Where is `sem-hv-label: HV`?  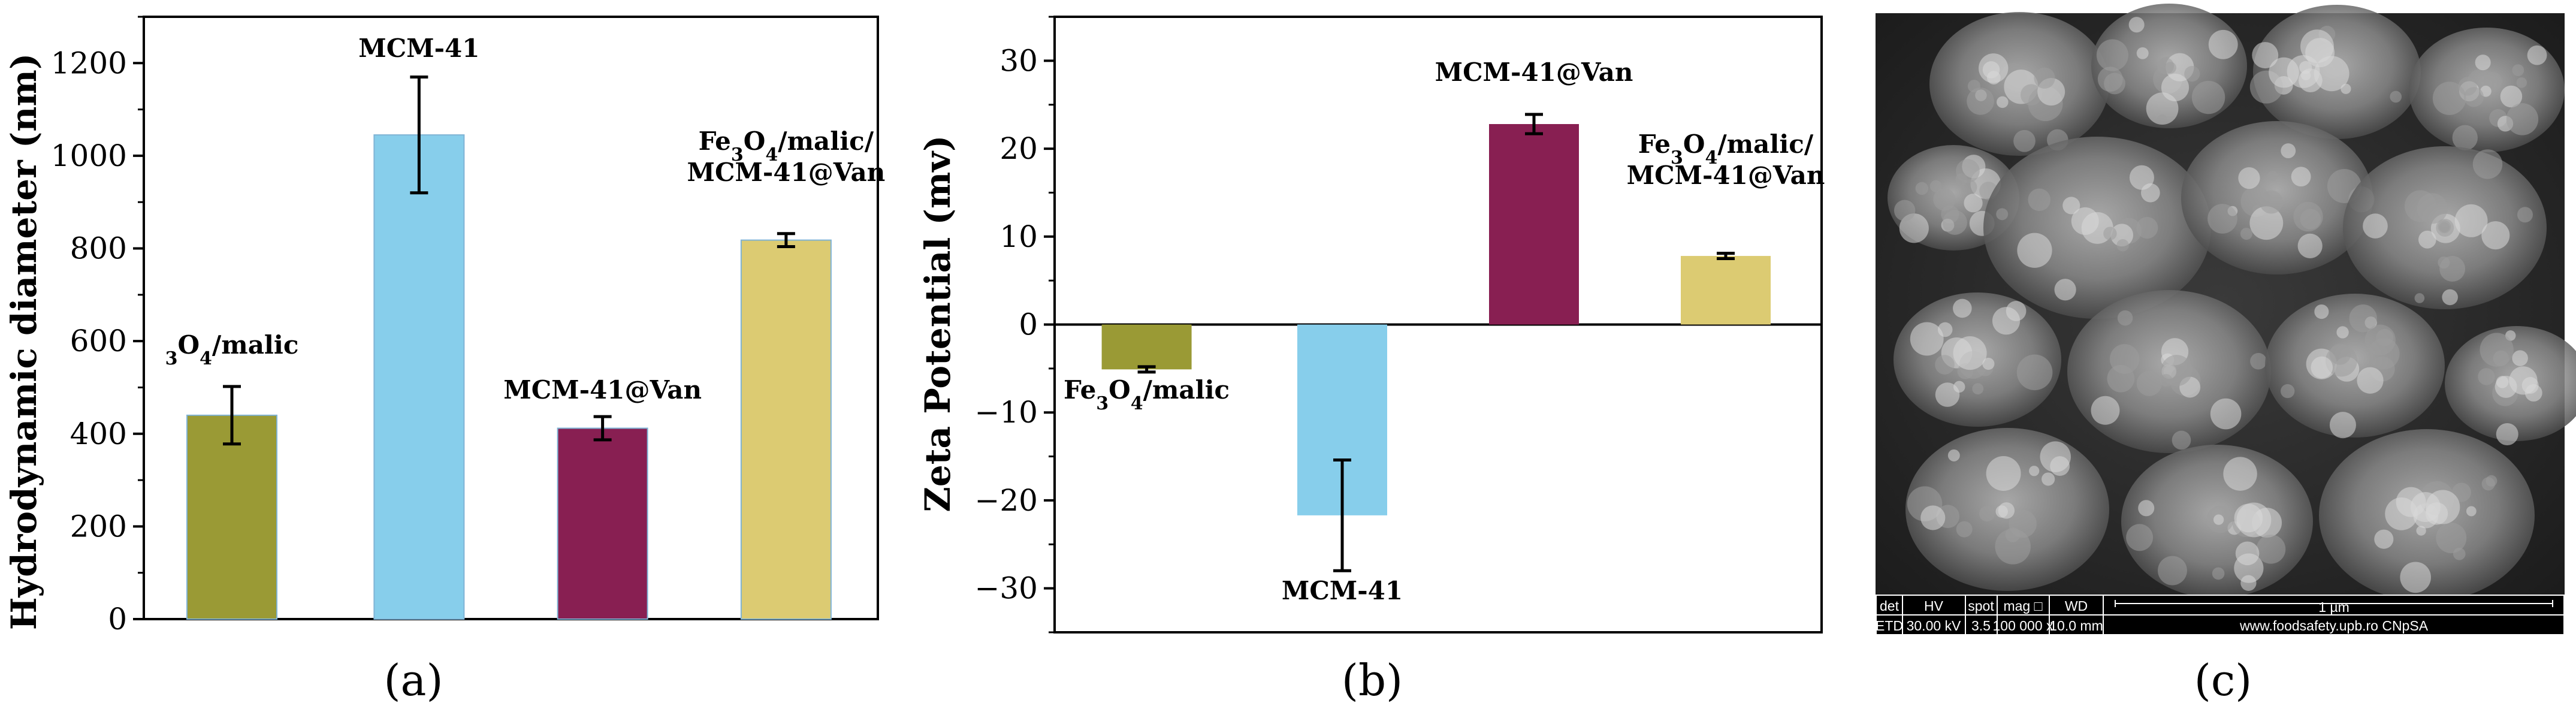 sem-hv-label: HV is located at coordinates (1934, 606).